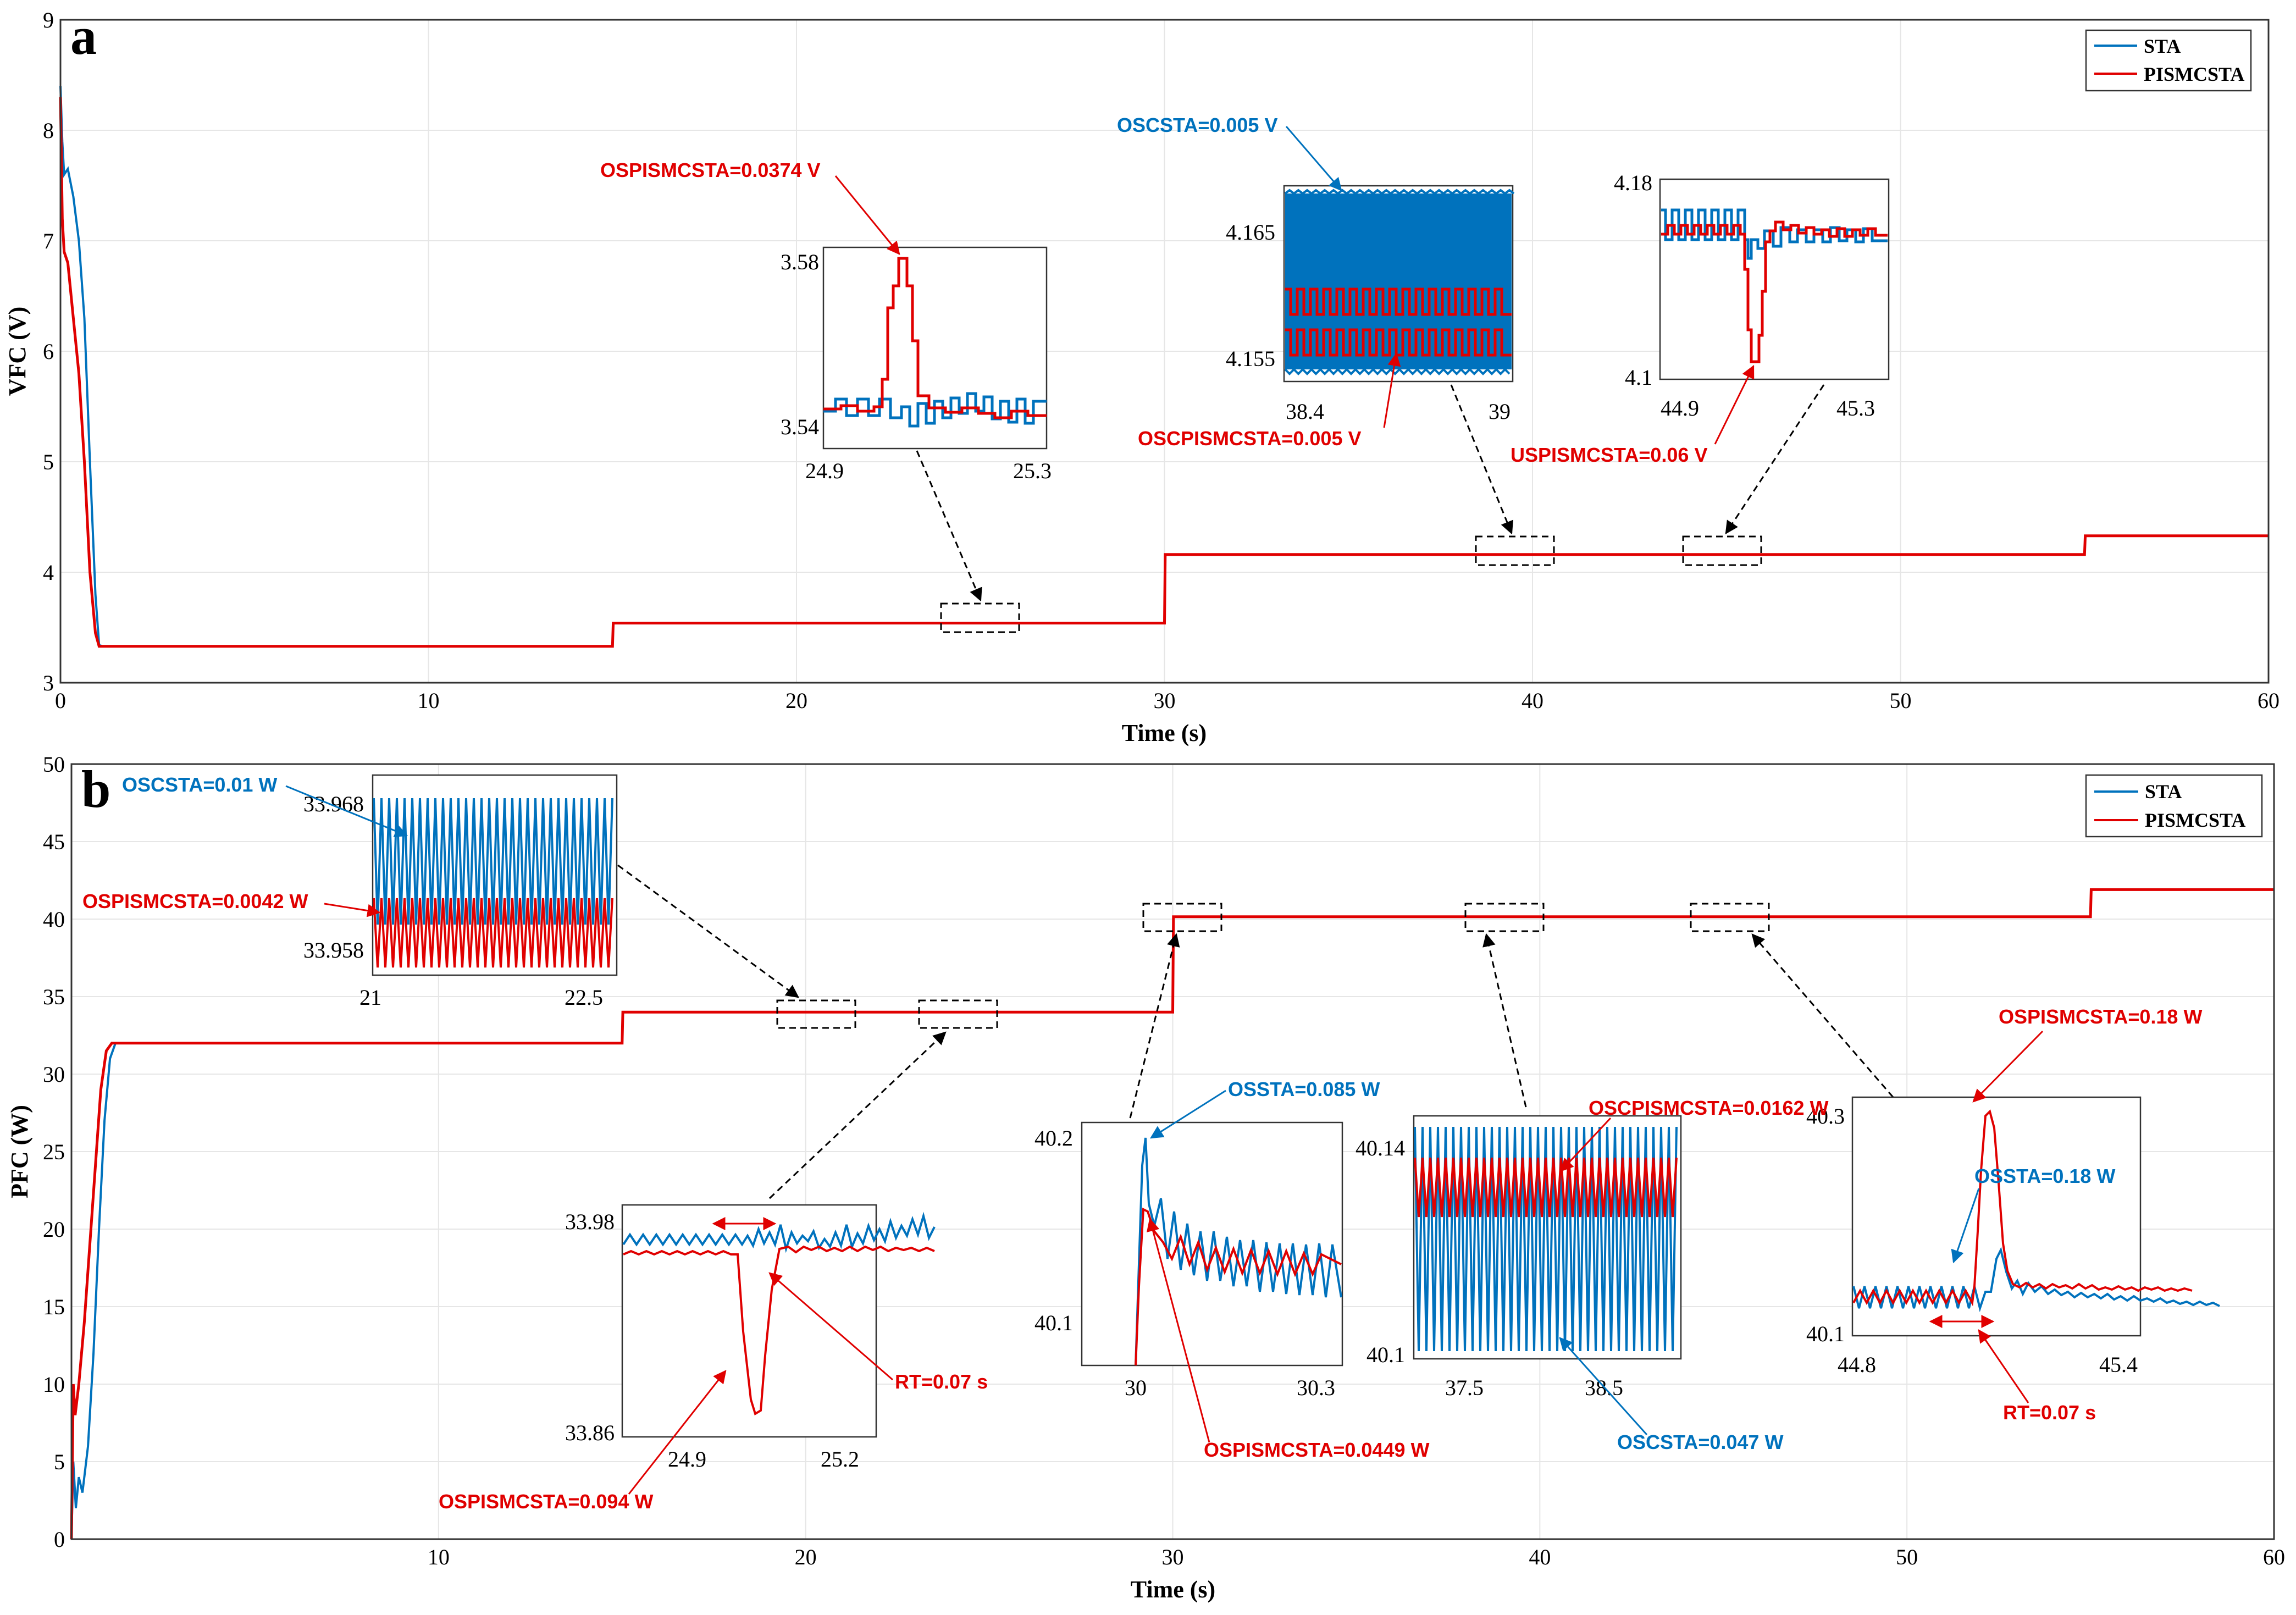 The image size is (2296, 1615). What do you see at coordinates (1385, 1354) in the screenshot?
I see `inset-b4-ytick-bottom: 40.1` at bounding box center [1385, 1354].